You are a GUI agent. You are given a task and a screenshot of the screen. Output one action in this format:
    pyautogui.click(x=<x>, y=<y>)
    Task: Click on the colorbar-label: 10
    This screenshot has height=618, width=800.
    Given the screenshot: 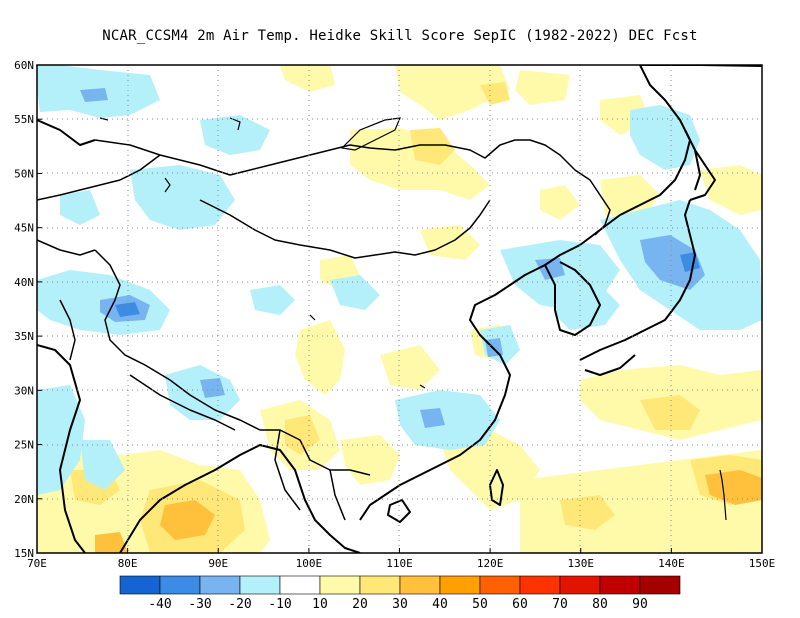 What is the action you would take?
    pyautogui.click(x=320, y=604)
    